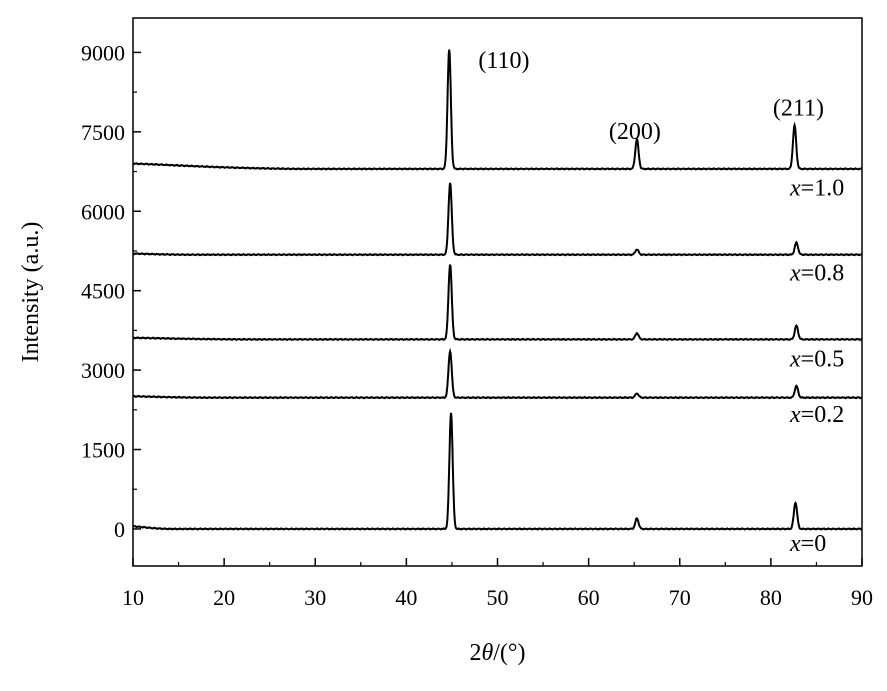 This screenshot has height=691, width=887. What do you see at coordinates (651, 96) in the screenshot?
I see `peak-labels: (110) (200) (211)` at bounding box center [651, 96].